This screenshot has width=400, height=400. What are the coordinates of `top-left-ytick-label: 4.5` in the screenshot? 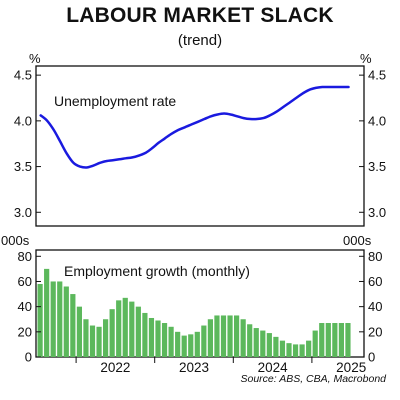 It's located at (23, 75).